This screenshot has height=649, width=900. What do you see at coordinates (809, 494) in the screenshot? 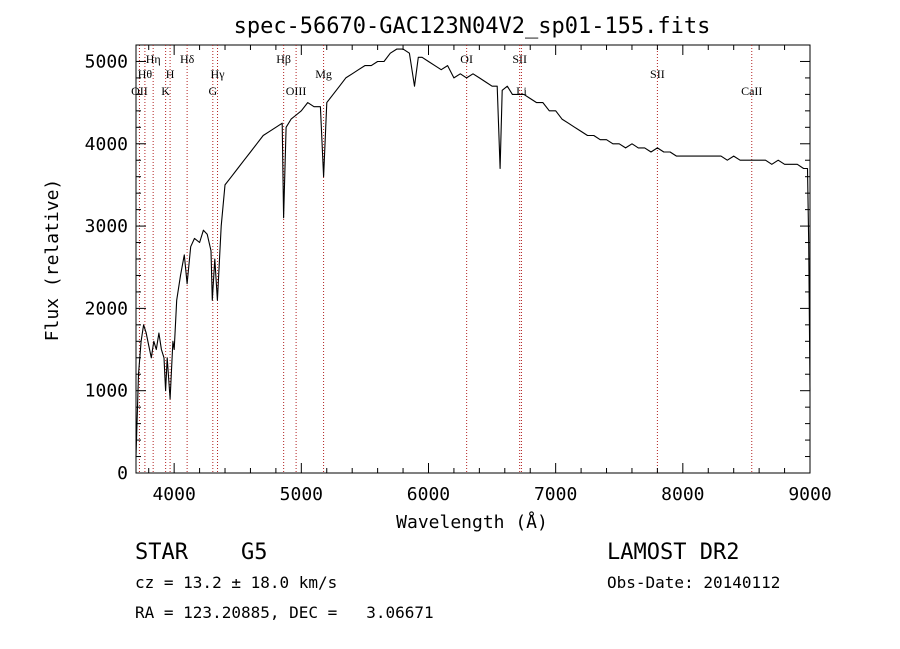
I see `x-tick-label: 9000` at bounding box center [809, 494].